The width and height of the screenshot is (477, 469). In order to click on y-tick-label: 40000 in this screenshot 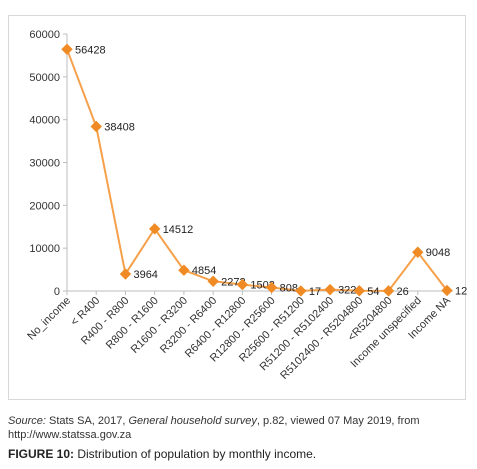, I will do `click(44, 121)`.